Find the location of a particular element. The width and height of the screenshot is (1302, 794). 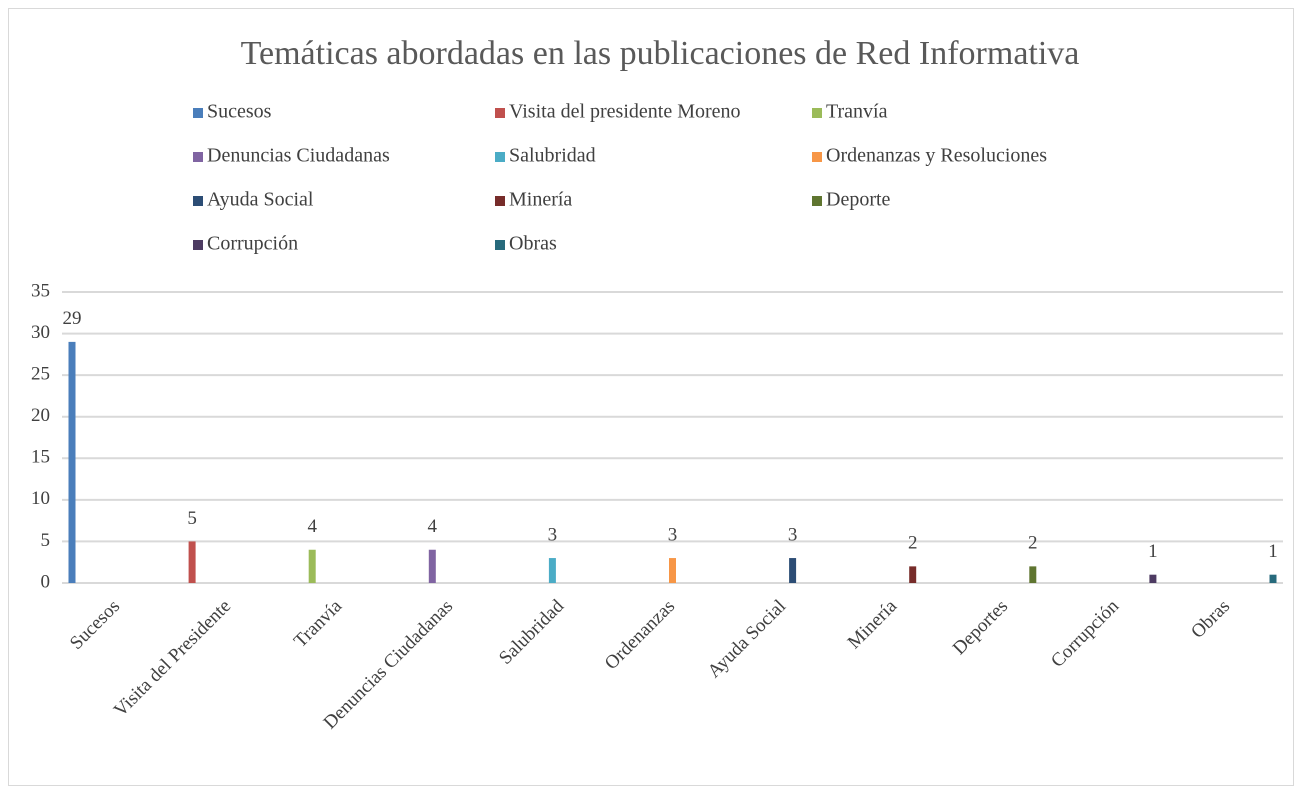

legend-label: Ordenanzas y Resoluciones is located at coordinates (936, 156).